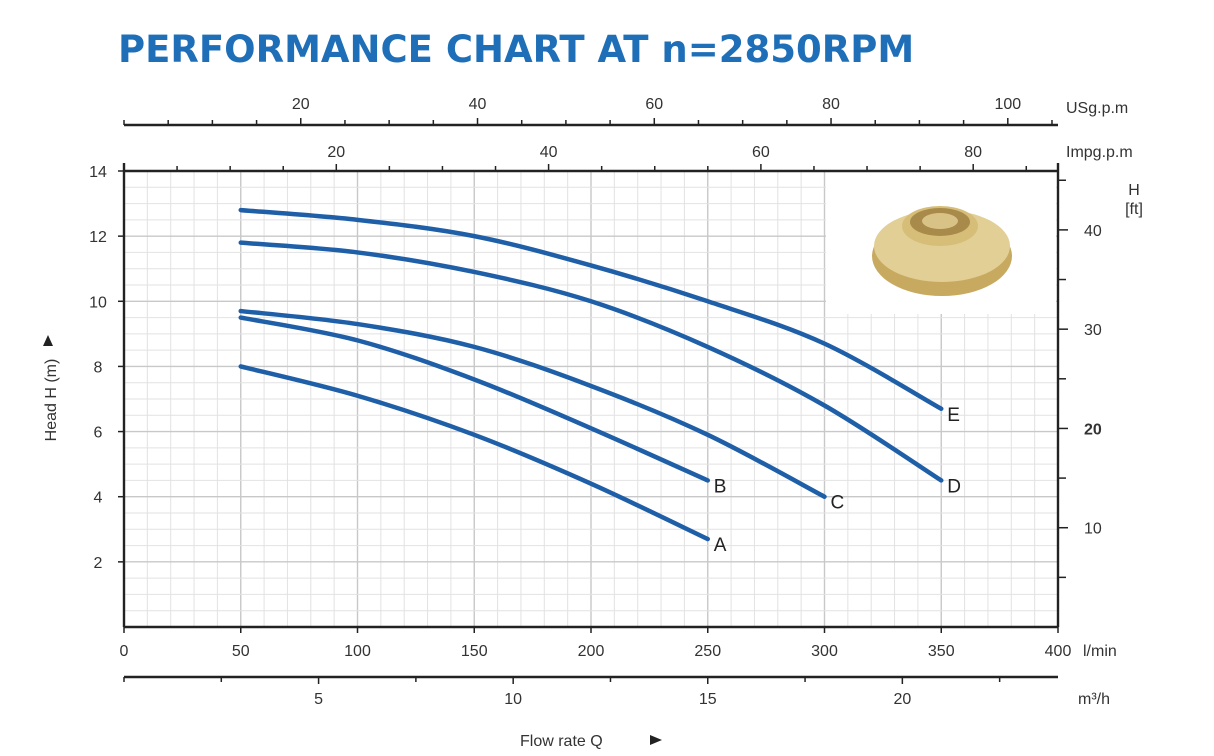 This screenshot has width=1214, height=756. What do you see at coordinates (591, 651) in the screenshot?
I see `x-tick-label: 200` at bounding box center [591, 651].